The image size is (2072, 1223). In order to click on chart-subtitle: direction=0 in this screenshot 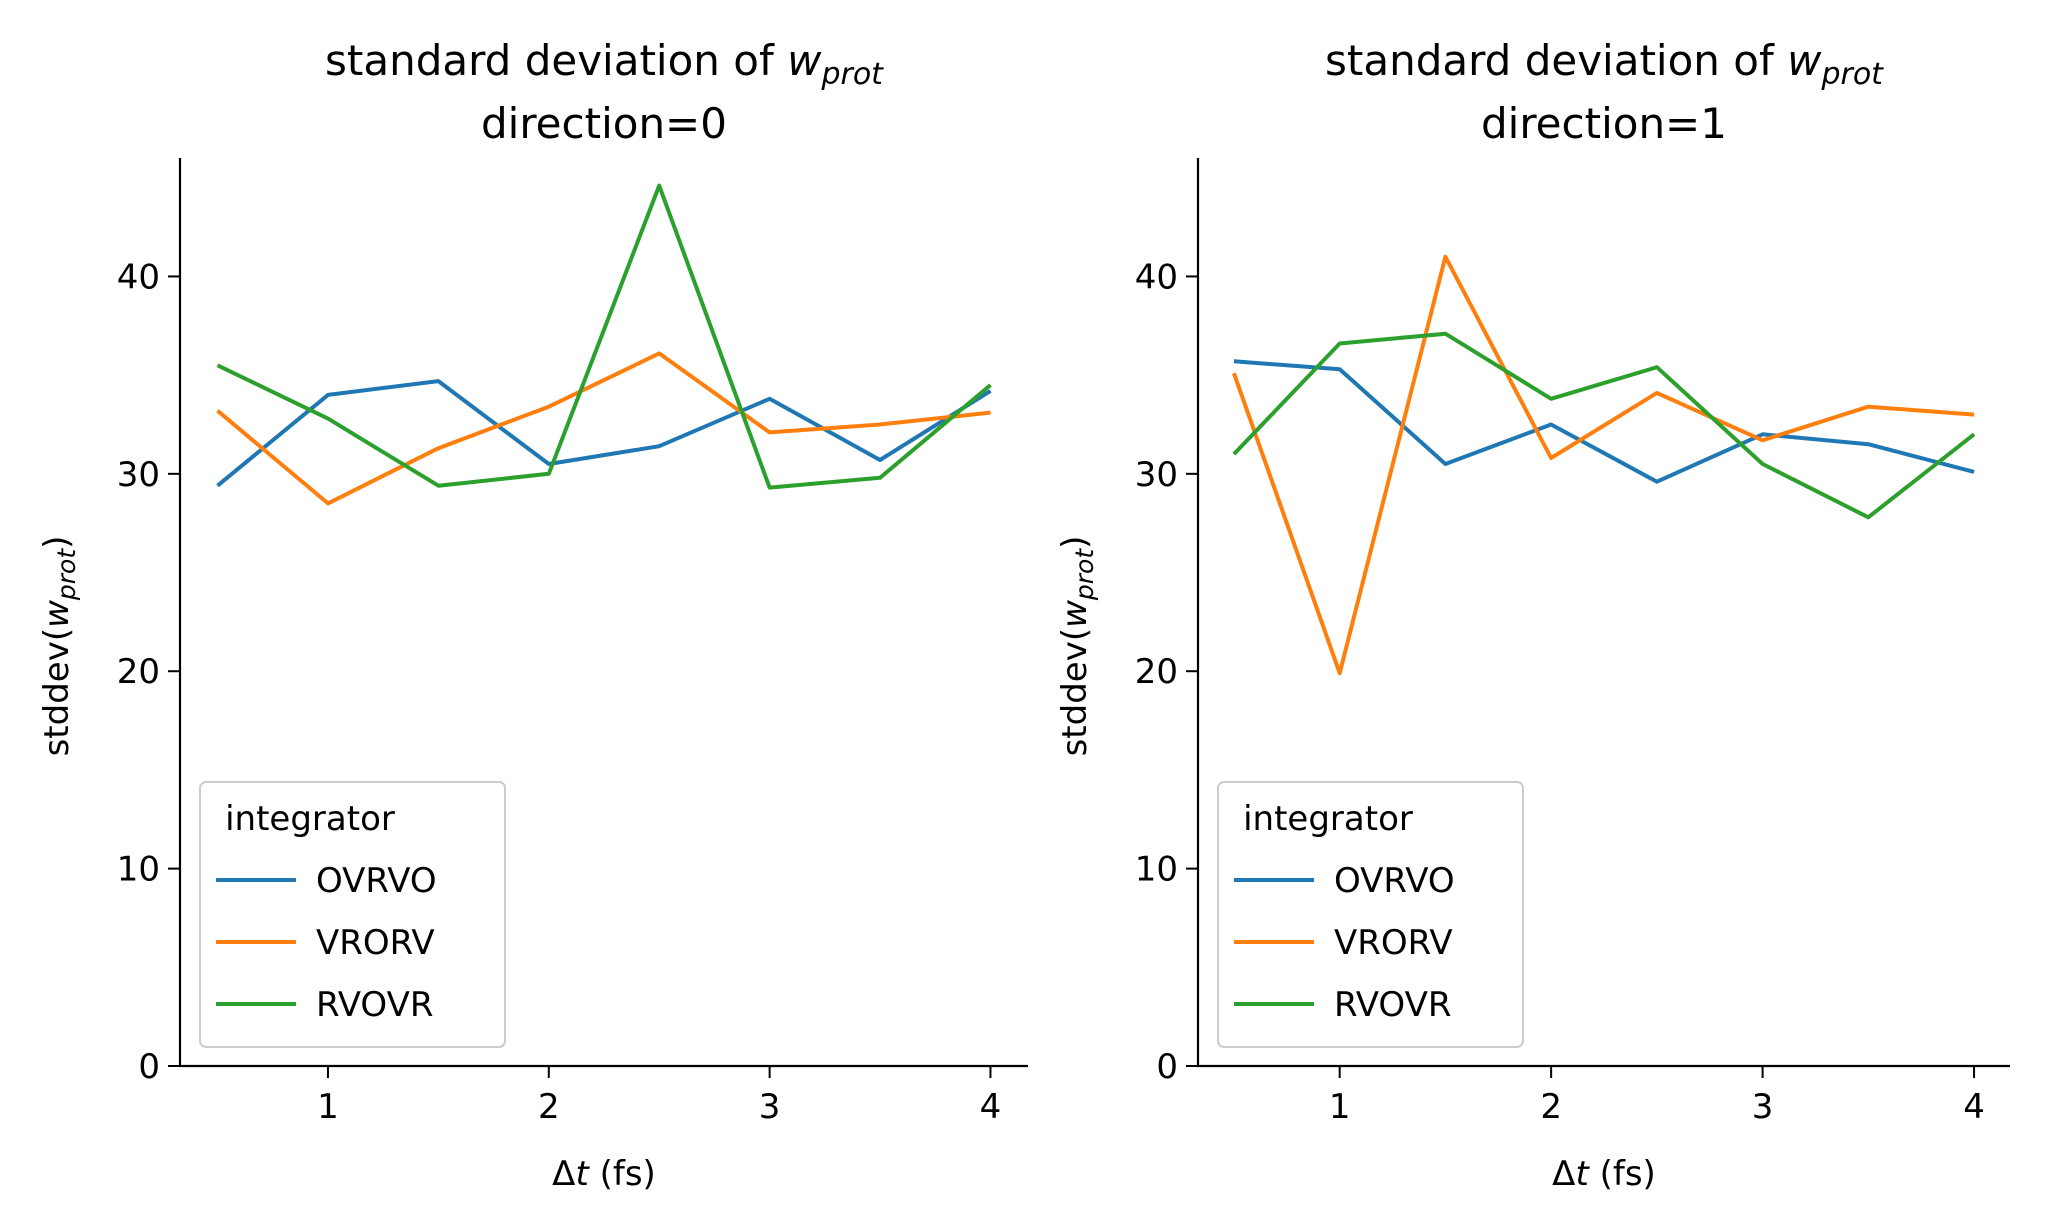, I will do `click(604, 123)`.